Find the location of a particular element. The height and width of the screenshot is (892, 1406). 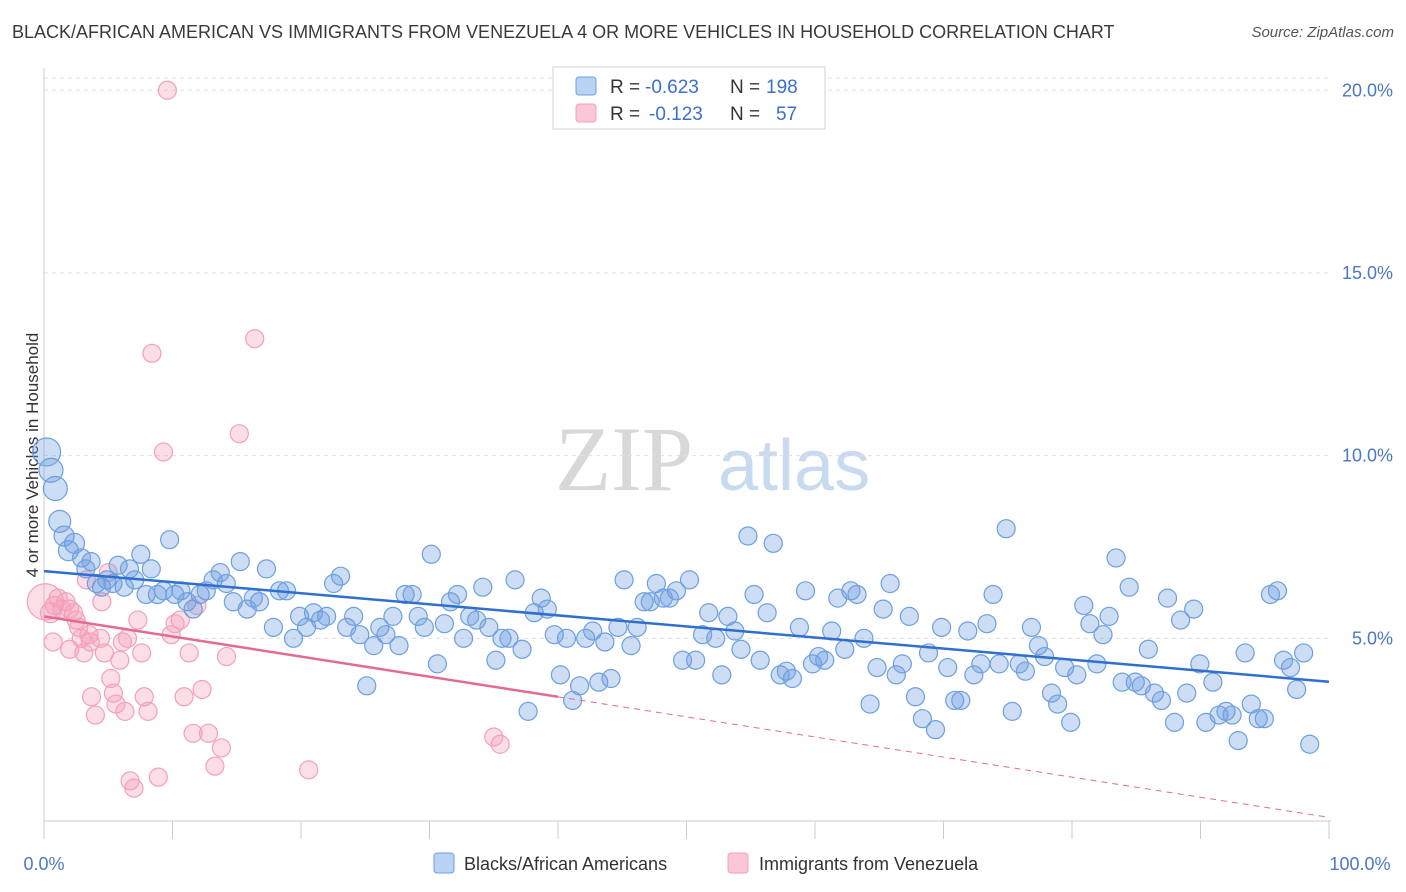

legend-black-swatch is located at coordinates (444, 863).